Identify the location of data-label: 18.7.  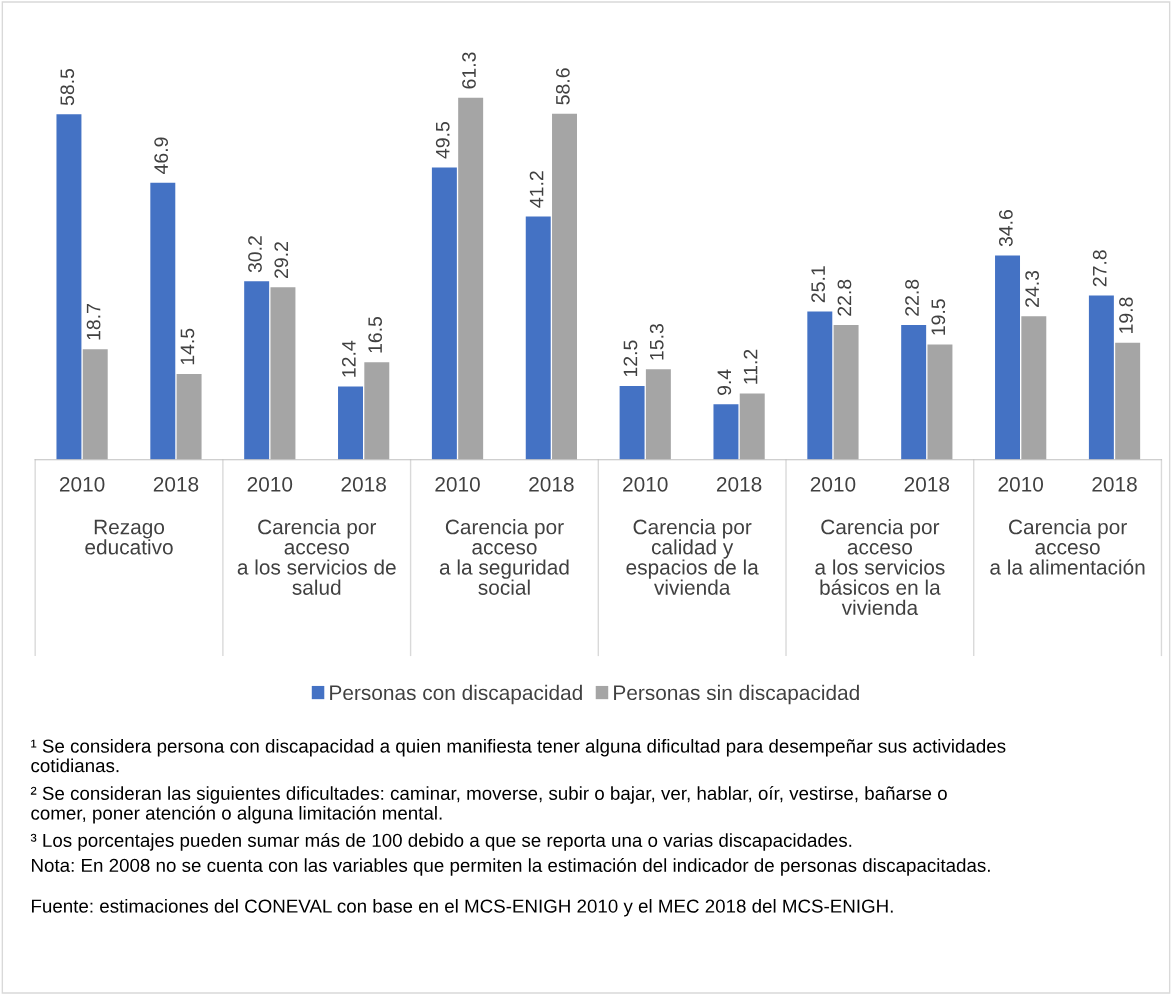
(93, 322).